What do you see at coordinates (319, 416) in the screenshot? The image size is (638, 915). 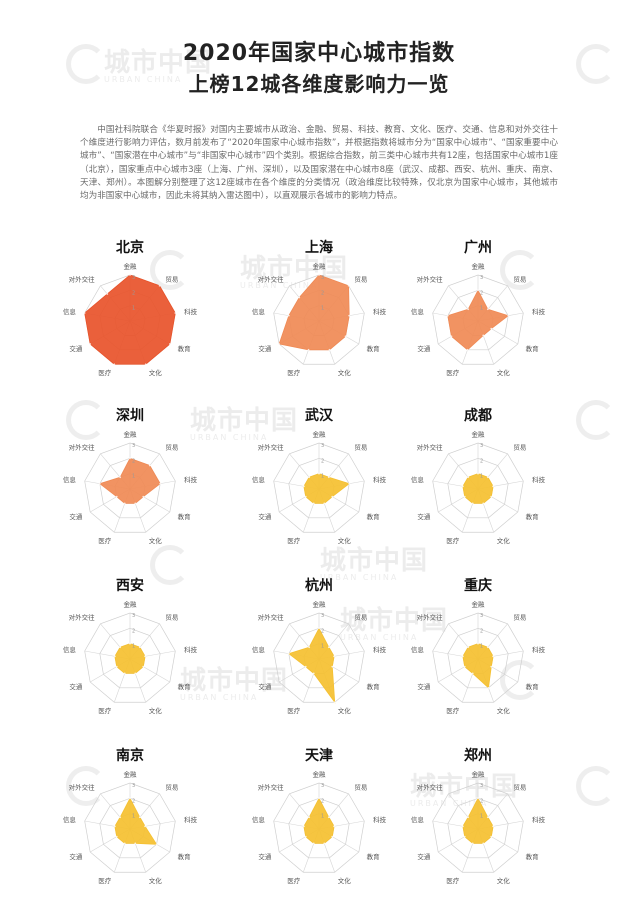 I see `city-name: 武汉` at bounding box center [319, 416].